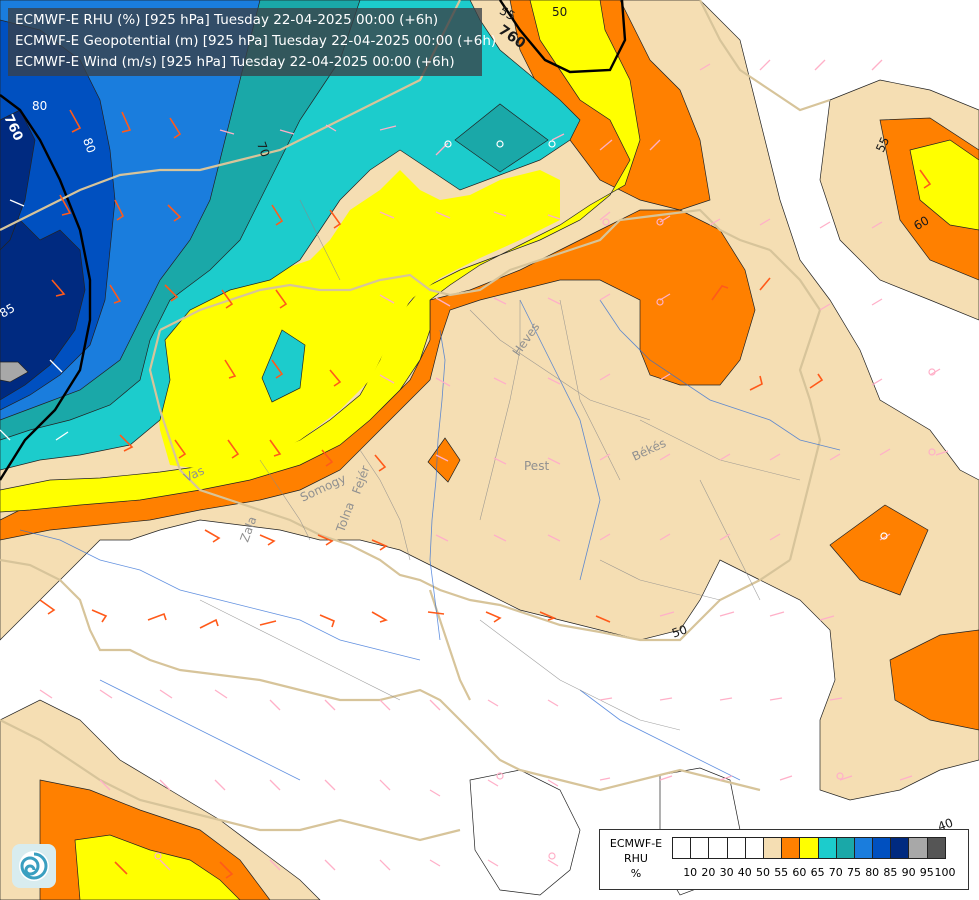 This screenshot has height=900, width=979. I want to click on legend-tick-label: 65, so click(817, 872).